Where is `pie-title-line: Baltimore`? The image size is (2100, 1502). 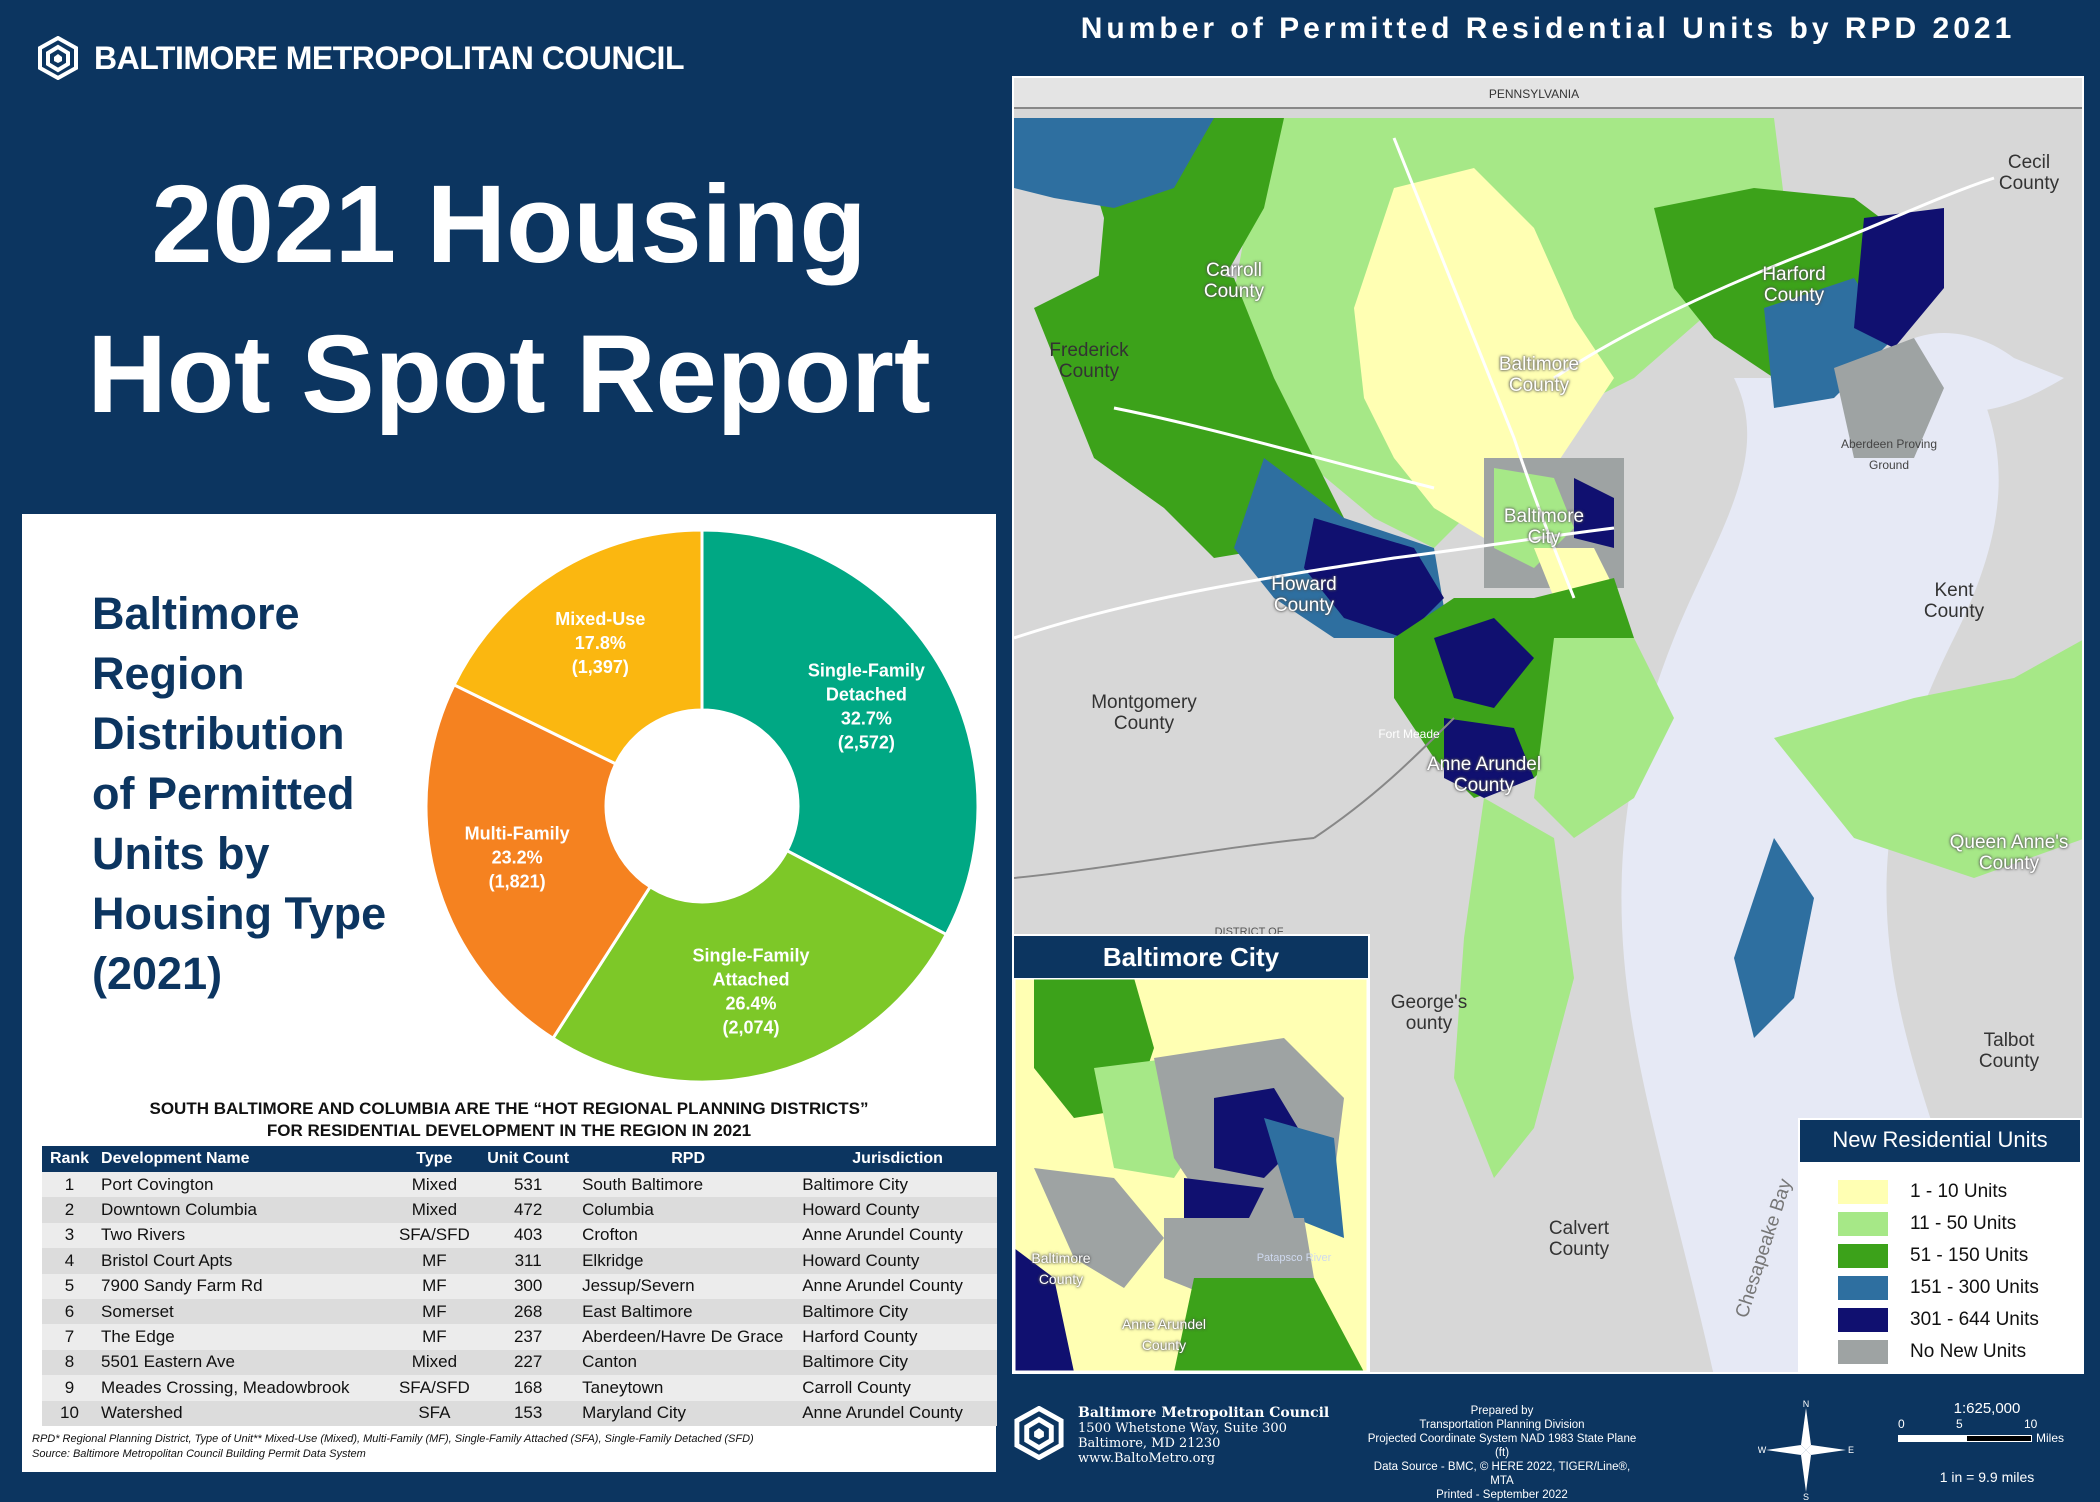
pie-title-line: Baltimore is located at coordinates (196, 613).